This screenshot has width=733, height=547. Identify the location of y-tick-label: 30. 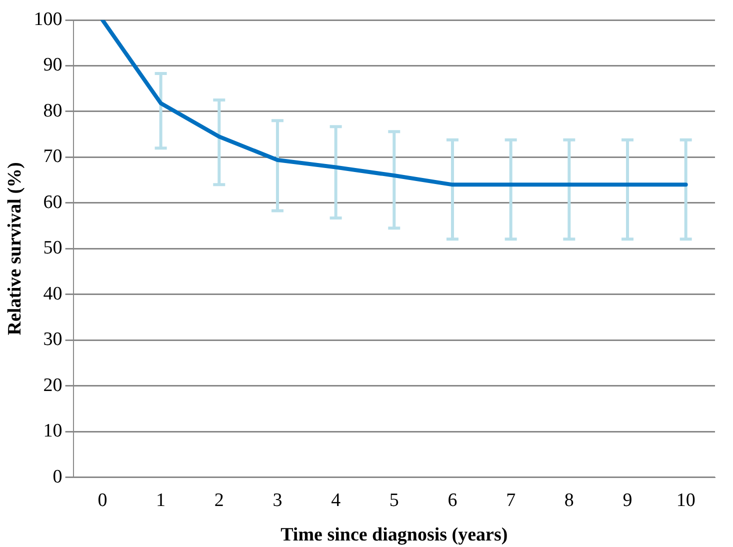
(52, 339).